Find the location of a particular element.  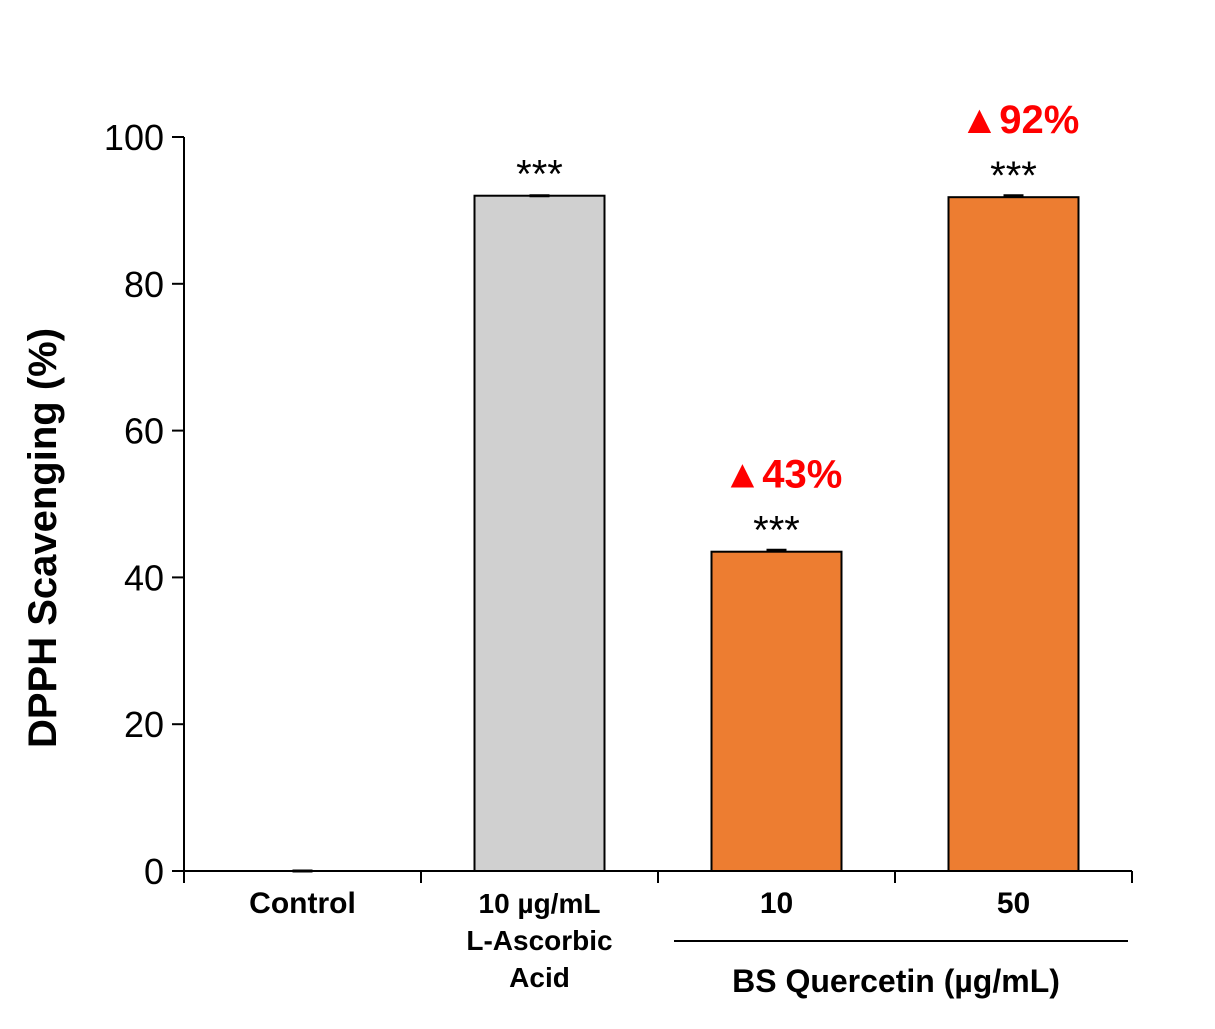

y-tick-label: 80 is located at coordinates (144, 284).